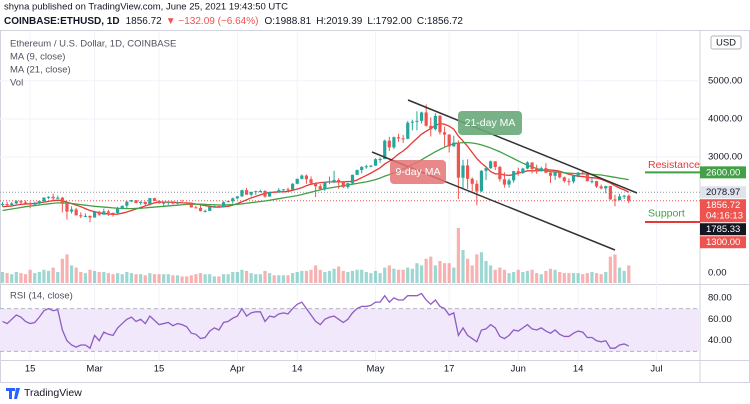  I want to click on high: H:2019.39, so click(339, 21).